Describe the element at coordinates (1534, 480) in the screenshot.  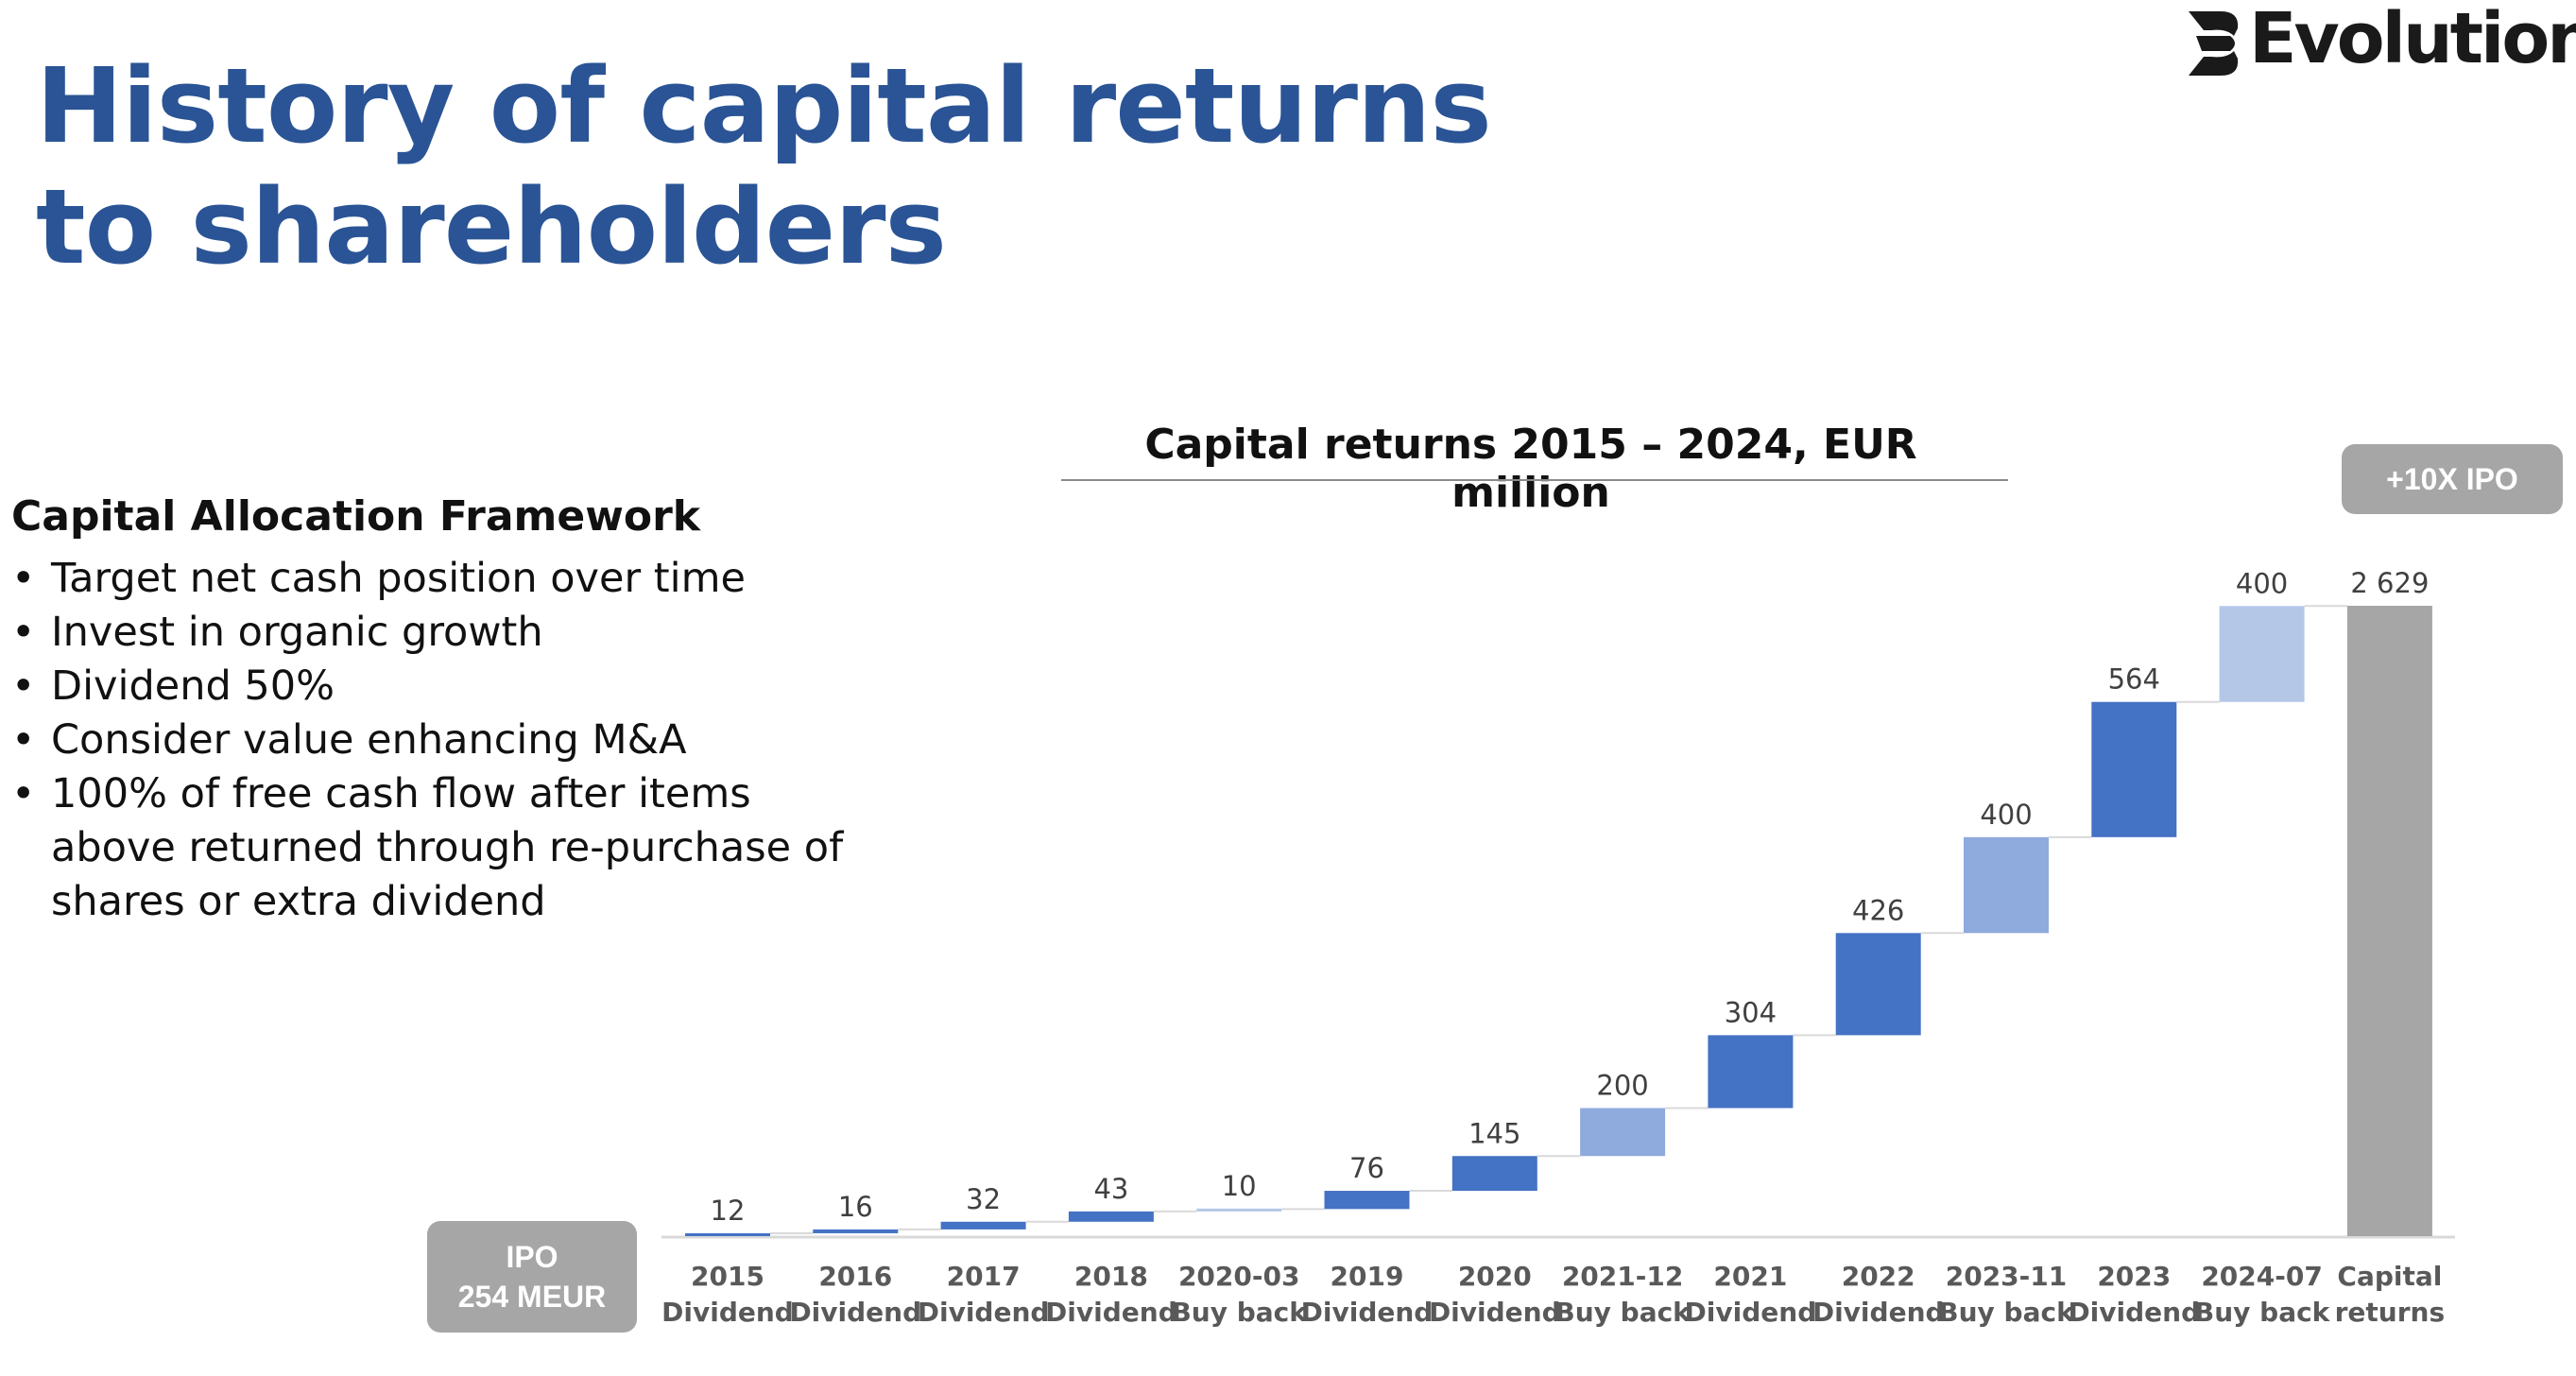
I see `chart-title-underline` at that location.